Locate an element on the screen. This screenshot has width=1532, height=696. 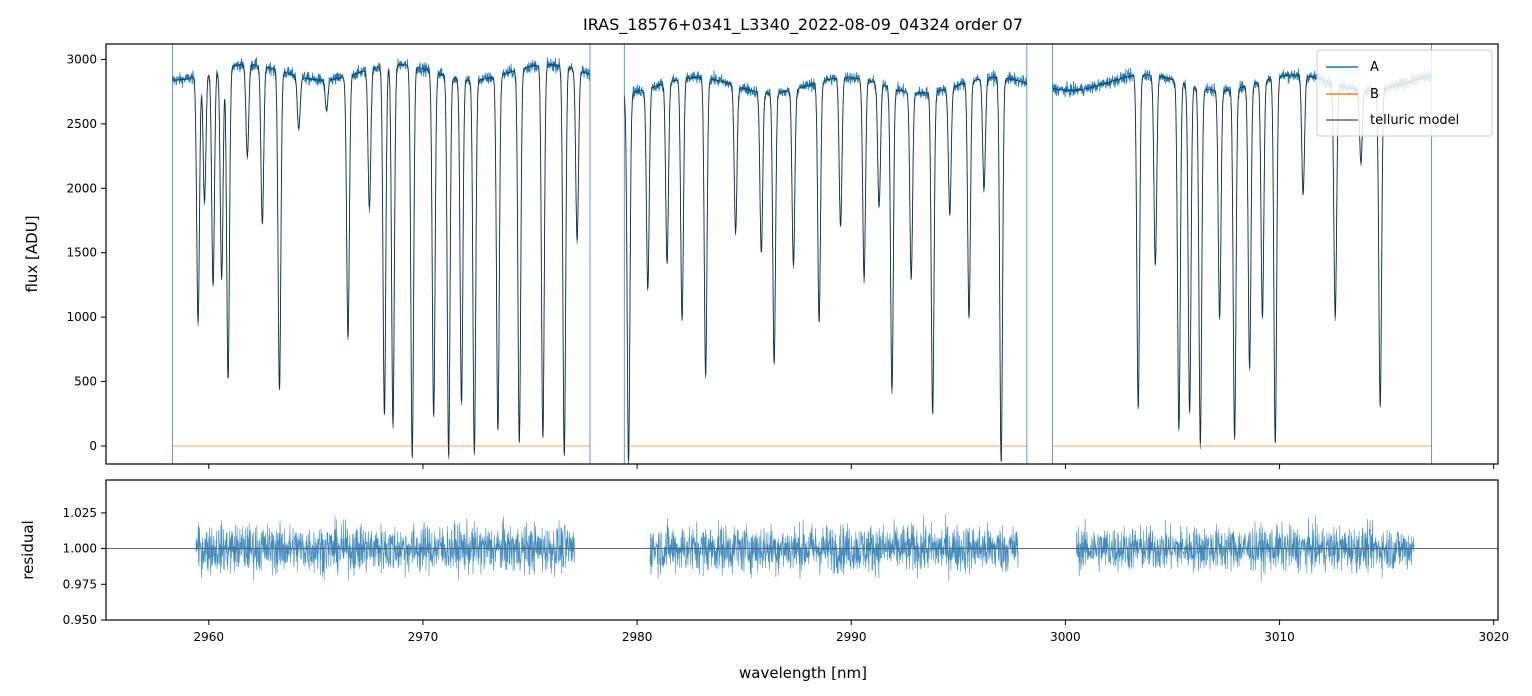
residual-y-label: residual is located at coordinates (28, 549).